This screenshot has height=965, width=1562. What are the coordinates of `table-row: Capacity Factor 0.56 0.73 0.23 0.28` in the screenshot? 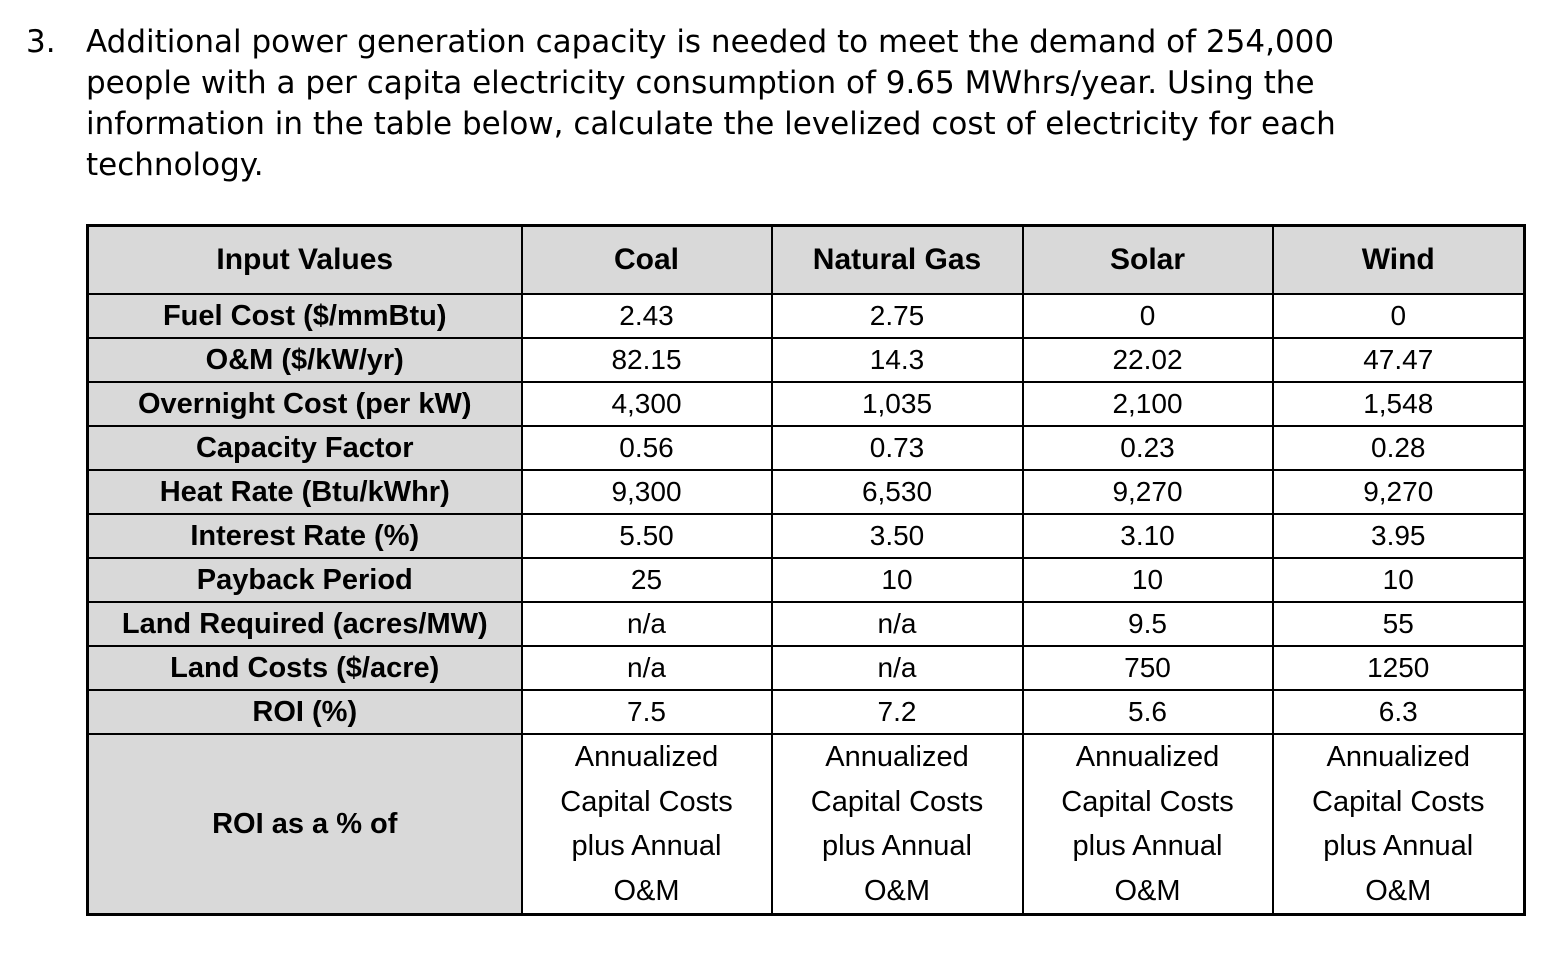 It's located at (806, 448).